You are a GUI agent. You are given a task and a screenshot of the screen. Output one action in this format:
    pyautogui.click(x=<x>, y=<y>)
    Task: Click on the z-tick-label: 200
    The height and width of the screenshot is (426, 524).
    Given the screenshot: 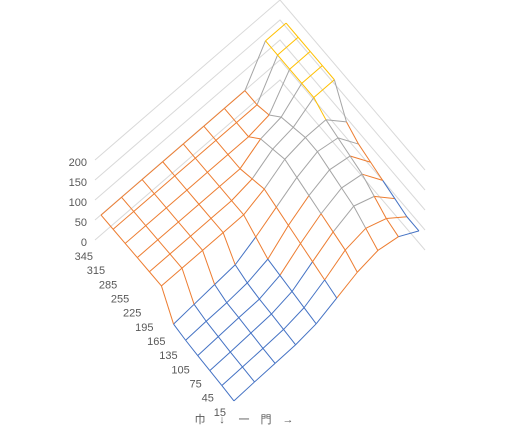 What is the action you would take?
    pyautogui.click(x=78, y=163)
    